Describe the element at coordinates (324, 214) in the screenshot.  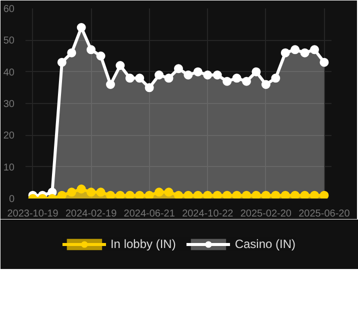
I see `x-tick-label: 2025-06-20` at that location.